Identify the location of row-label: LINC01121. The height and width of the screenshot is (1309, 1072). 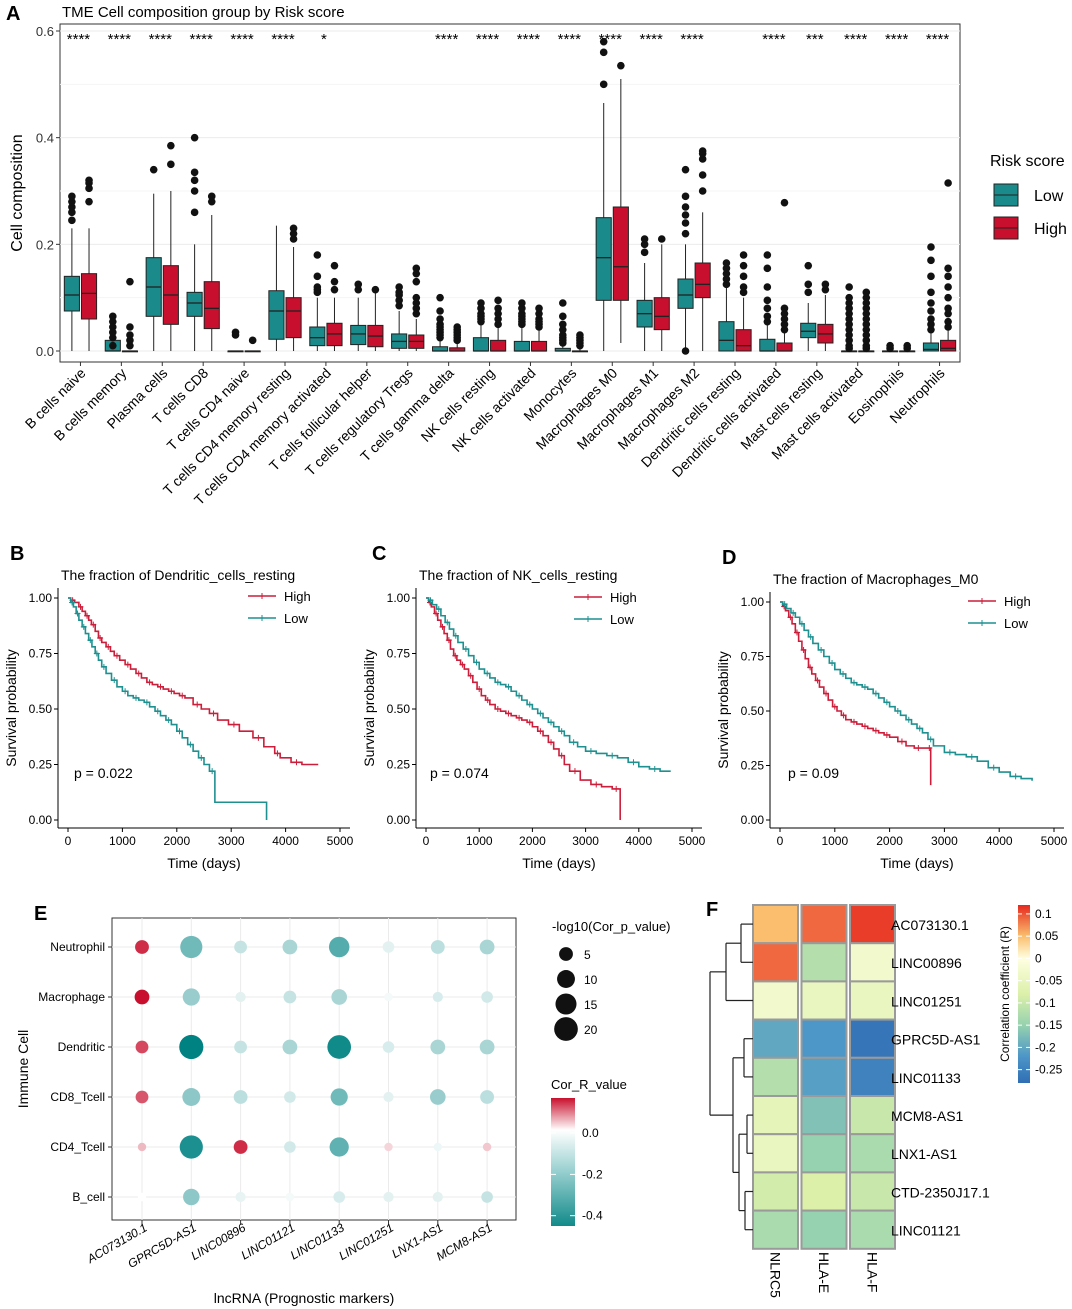
(926, 1231).